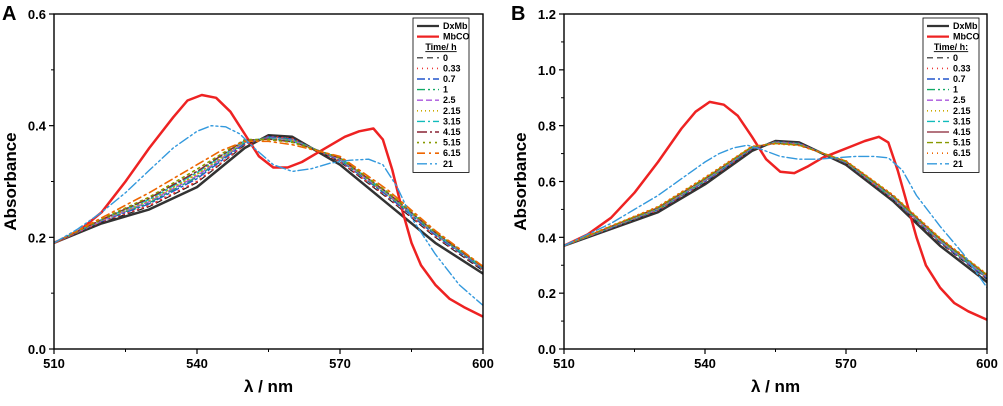  Describe the element at coordinates (440, 47) in the screenshot. I see `legend-title: Time/ h` at that location.